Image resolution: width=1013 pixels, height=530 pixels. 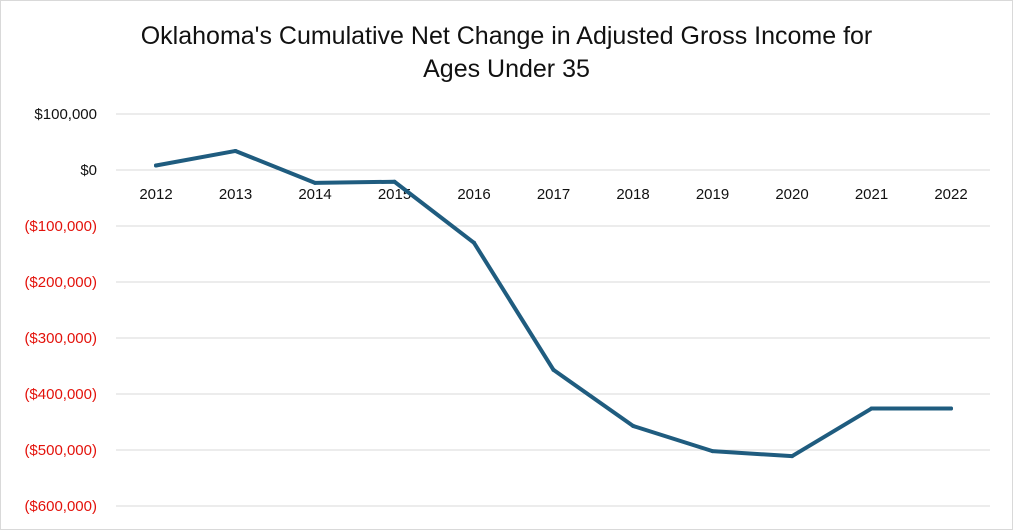 I want to click on x-tick-label-2021: 2021, so click(x=871, y=194).